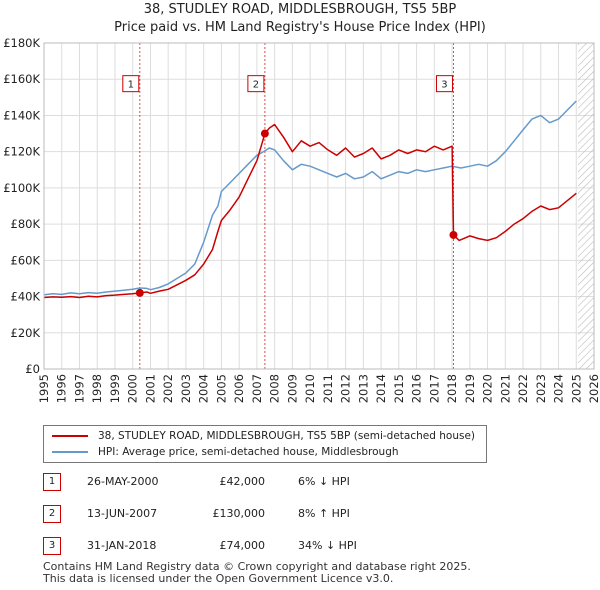  Describe the element at coordinates (381, 388) in the screenshot. I see `x-tick-label: 2014` at that location.